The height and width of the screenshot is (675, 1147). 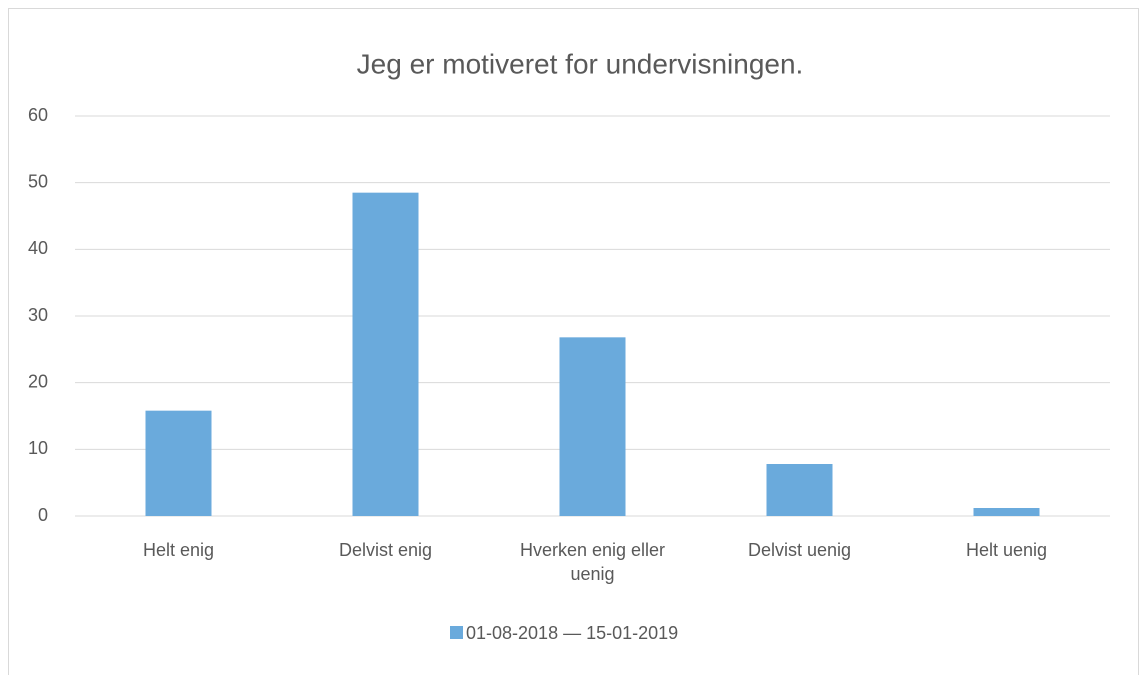 I want to click on x-tick-label: Delvist uenig, so click(x=799, y=550).